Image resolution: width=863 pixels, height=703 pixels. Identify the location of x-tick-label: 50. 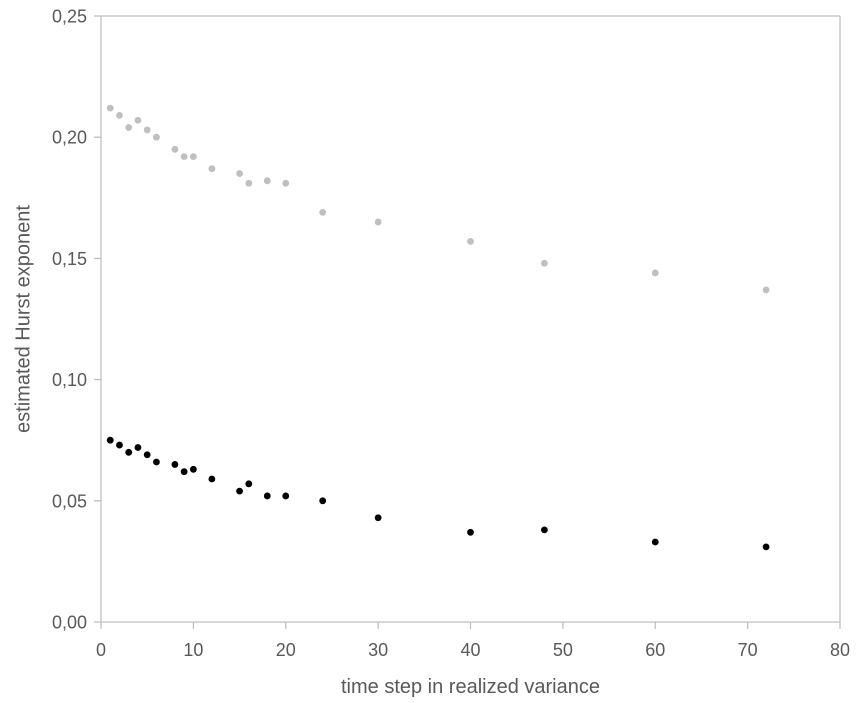
(563, 650).